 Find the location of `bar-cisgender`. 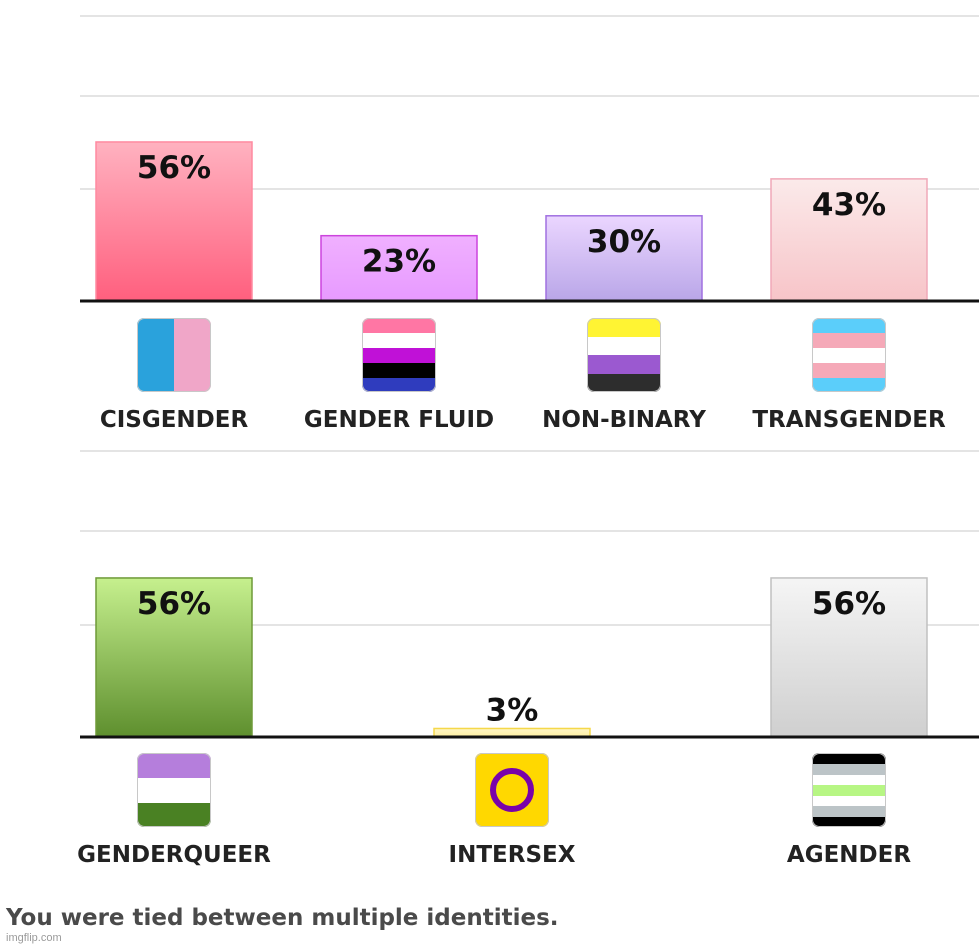

bar-cisgender is located at coordinates (174, 221).